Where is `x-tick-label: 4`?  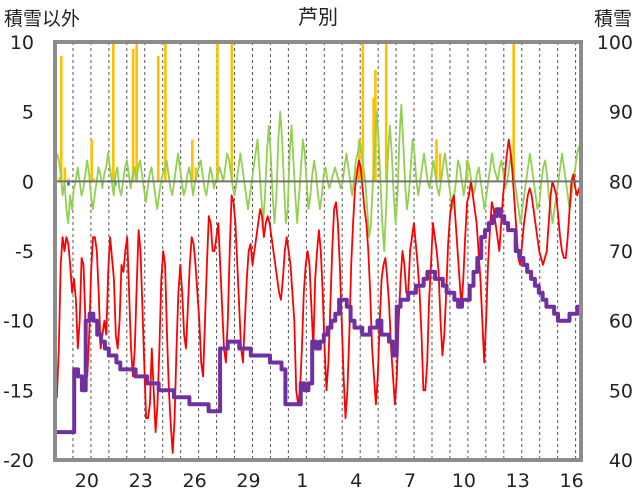
x-tick-label: 4 is located at coordinates (356, 481).